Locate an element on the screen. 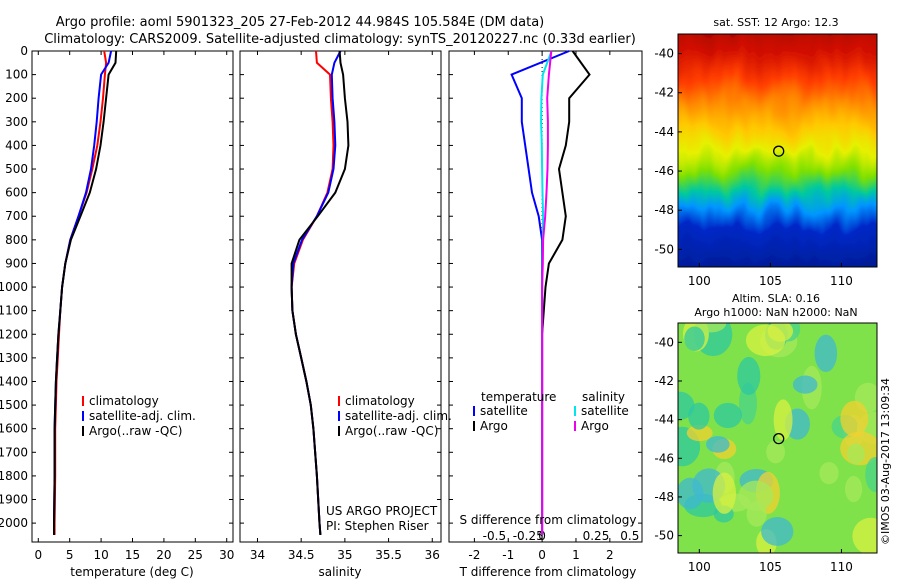 The width and height of the screenshot is (900, 580). y-tick-label: 300 is located at coordinates (16, 122).